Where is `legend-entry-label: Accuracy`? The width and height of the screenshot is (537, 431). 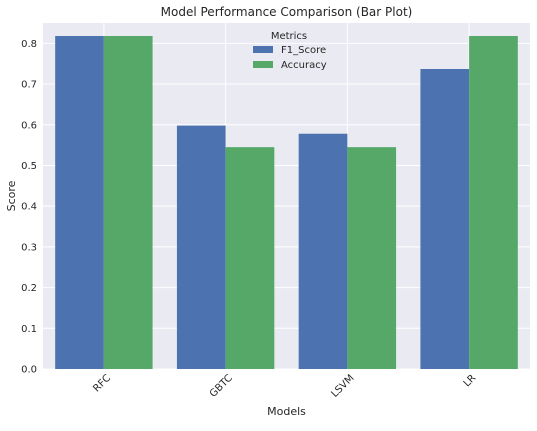 legend-entry-label: Accuracy is located at coordinates (304, 65).